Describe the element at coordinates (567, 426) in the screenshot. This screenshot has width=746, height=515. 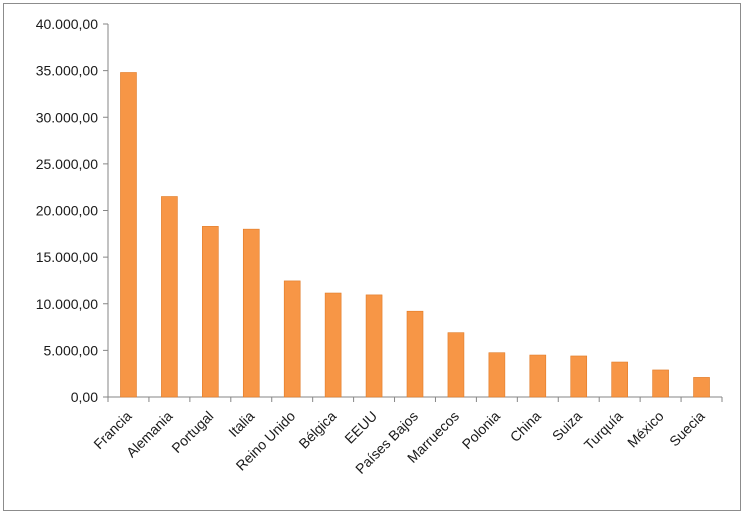
I see `x-tick-label: Suiza` at that location.